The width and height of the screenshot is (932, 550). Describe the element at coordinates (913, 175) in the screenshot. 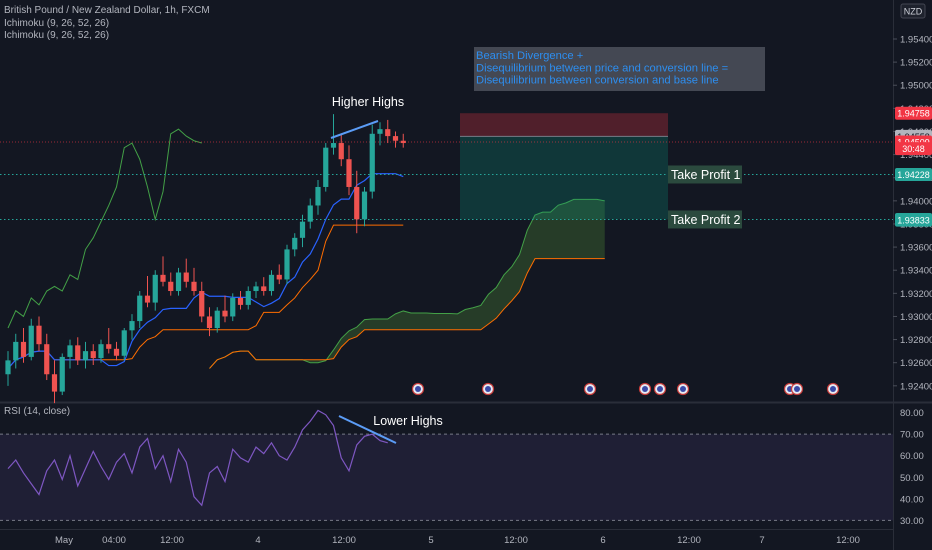

I see `price-label-text: 1.94228` at that location.